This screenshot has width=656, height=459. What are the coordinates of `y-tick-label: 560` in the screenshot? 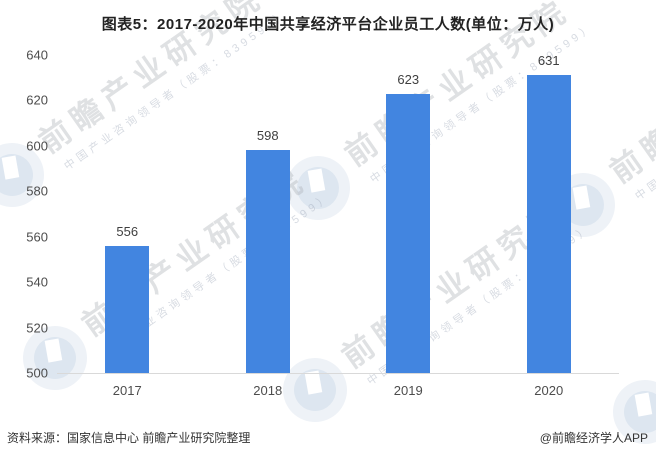 It's located at (37, 237).